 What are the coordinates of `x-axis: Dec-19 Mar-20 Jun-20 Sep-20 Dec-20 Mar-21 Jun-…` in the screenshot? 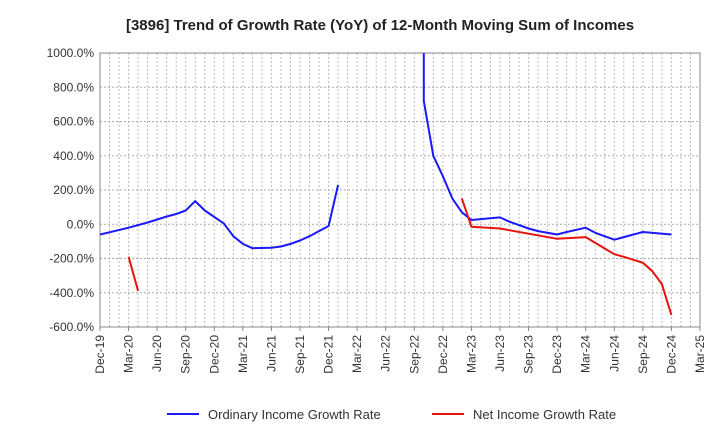 It's located at (400, 350).